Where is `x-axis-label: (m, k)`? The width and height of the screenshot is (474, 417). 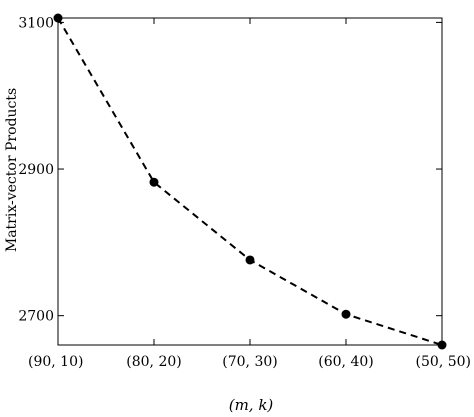
x-axis-label: (m, k) is located at coordinates (251, 405).